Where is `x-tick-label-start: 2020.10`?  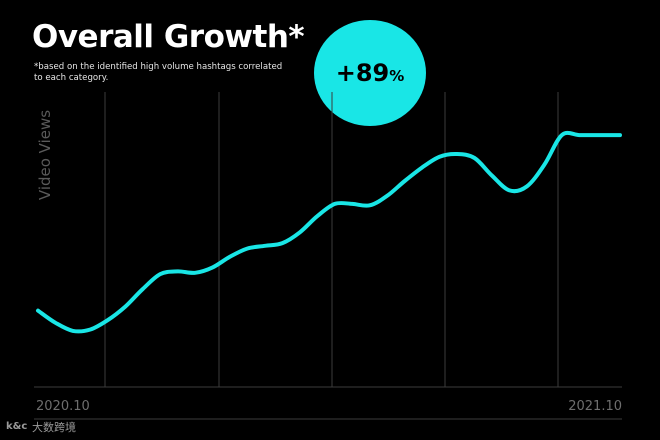
x-tick-label-start: 2020.10 is located at coordinates (63, 406).